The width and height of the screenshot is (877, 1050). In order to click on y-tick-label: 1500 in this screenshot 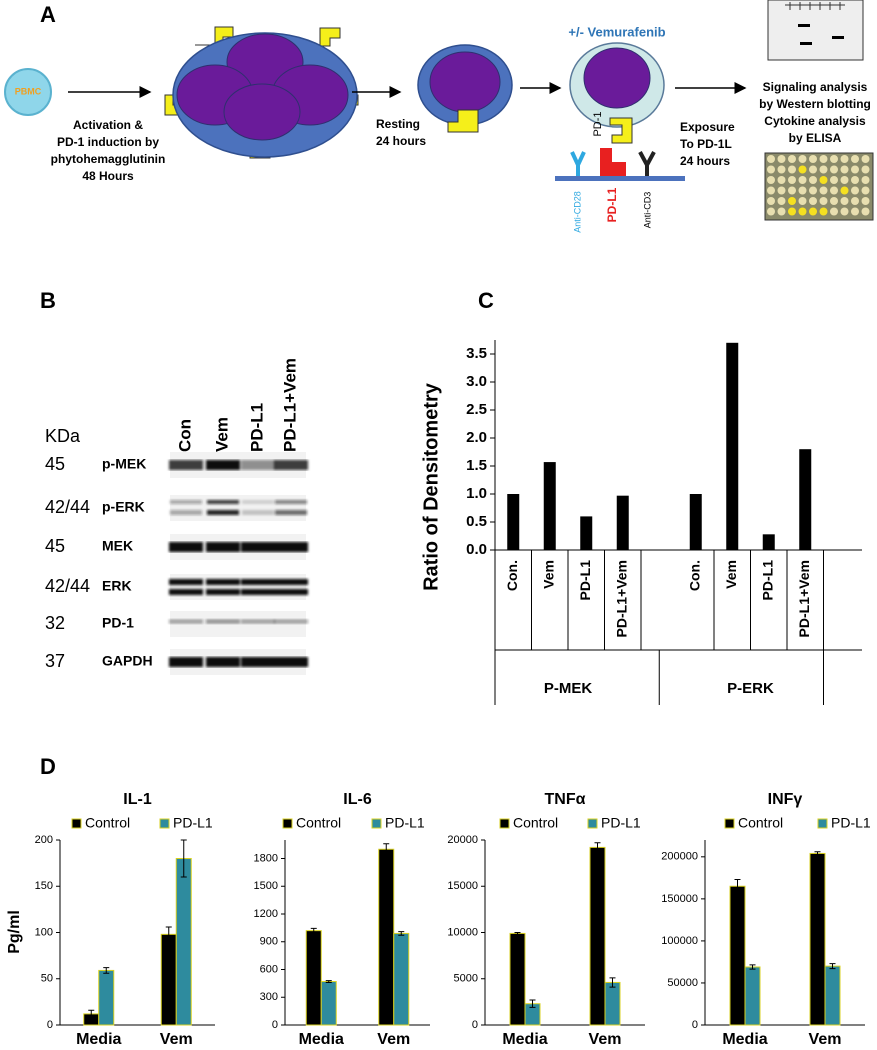, I will do `click(266, 886)`.